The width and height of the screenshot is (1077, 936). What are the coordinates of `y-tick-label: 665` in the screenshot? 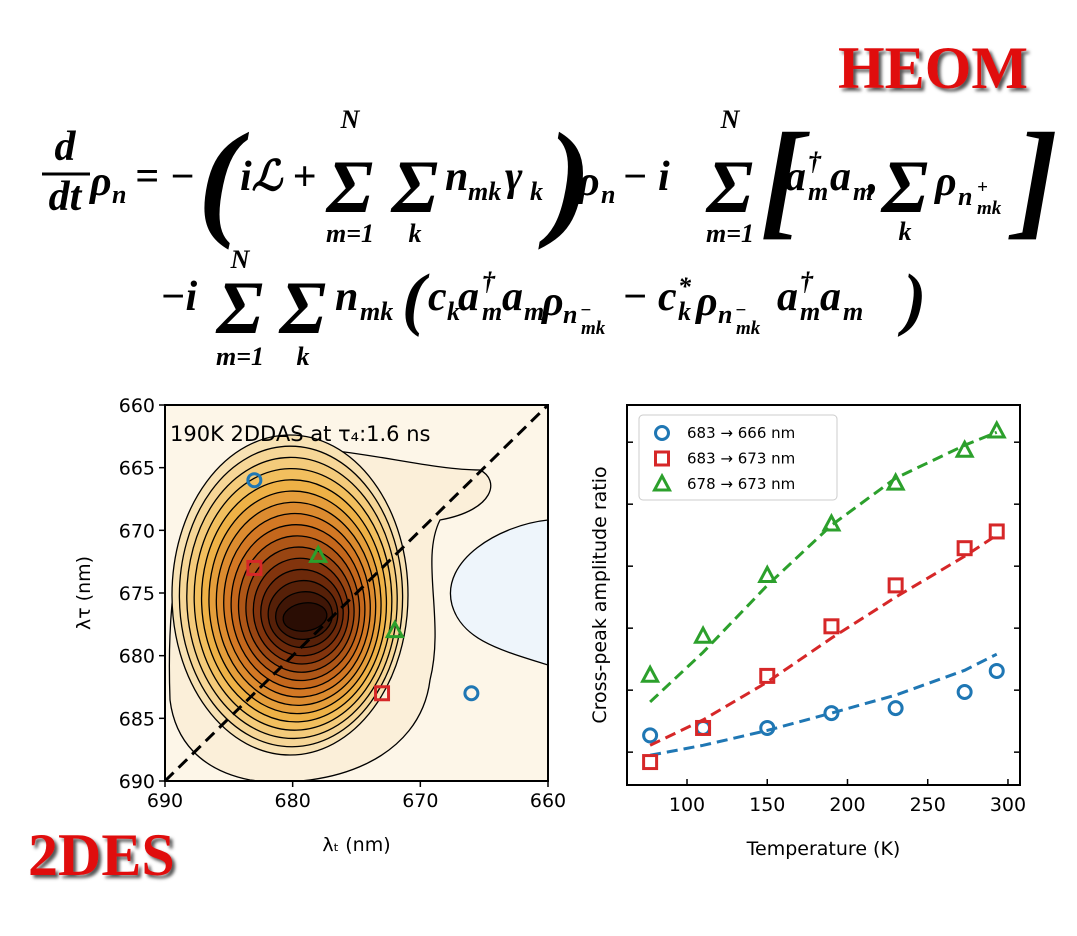 It's located at (137, 469).